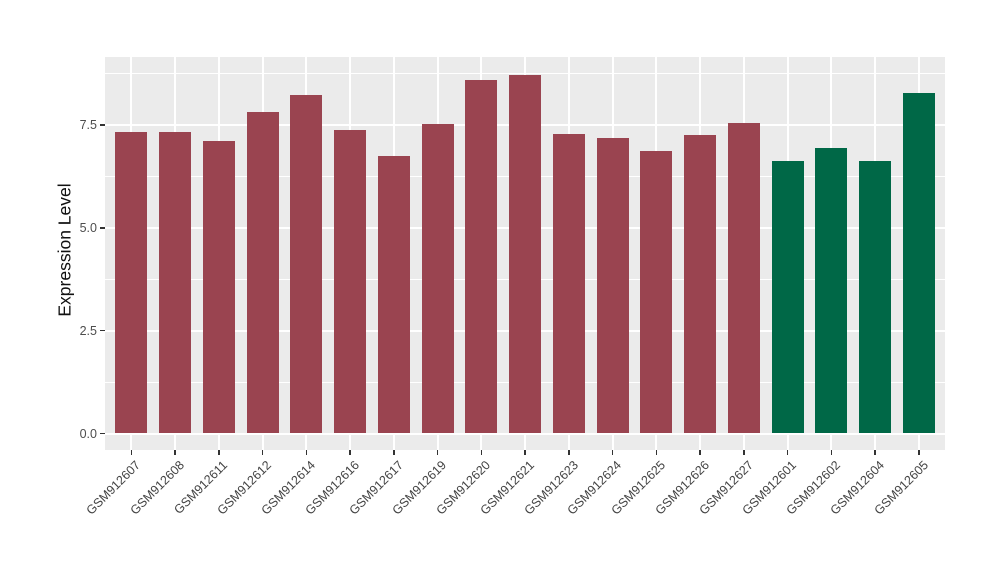 This screenshot has width=1000, height=580. I want to click on bar-GSM912608, so click(175, 282).